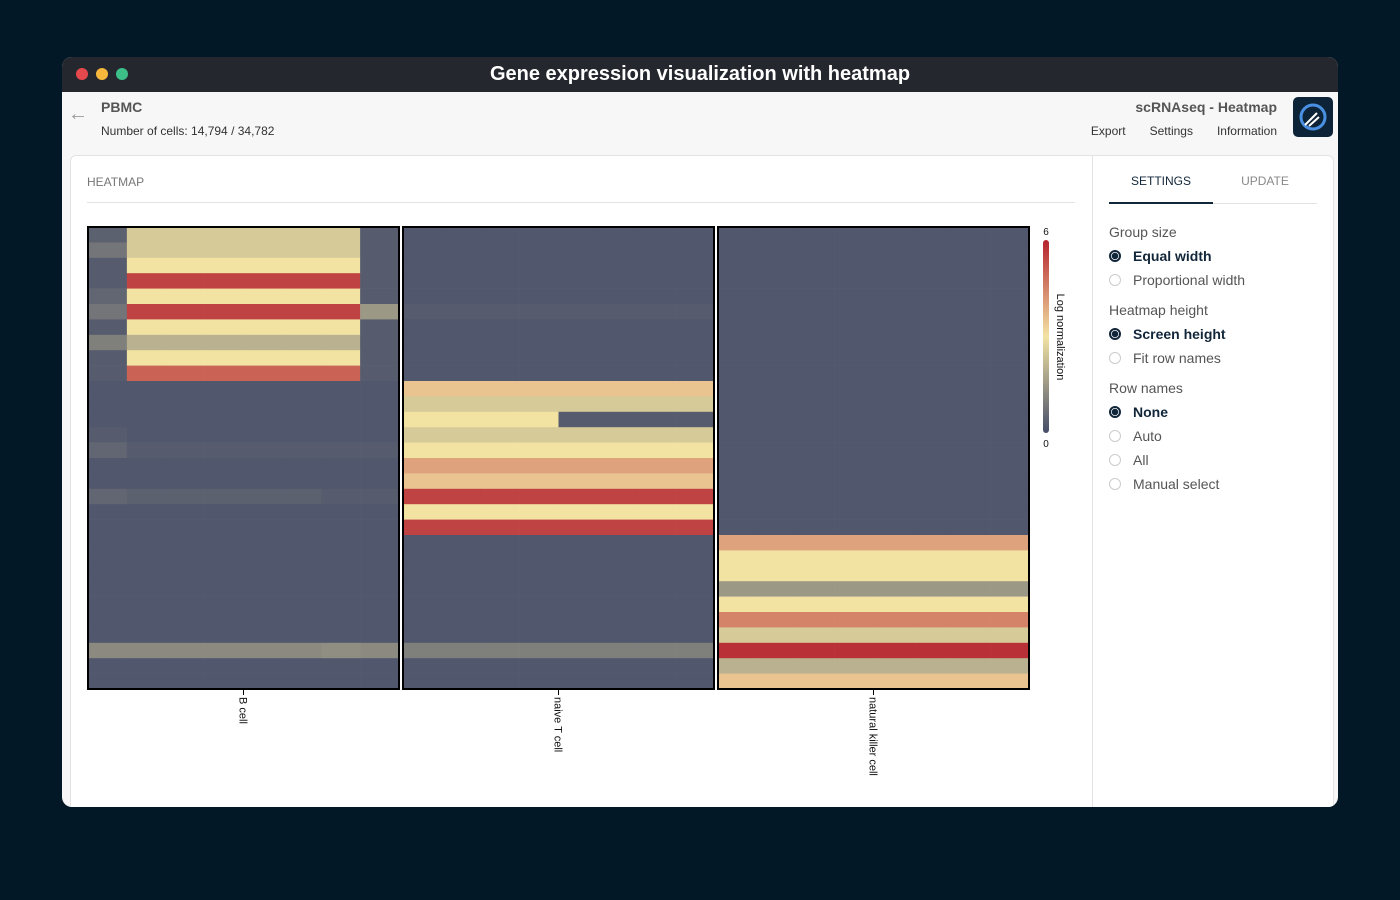  Describe the element at coordinates (581, 202) in the screenshot. I see `divider` at that location.